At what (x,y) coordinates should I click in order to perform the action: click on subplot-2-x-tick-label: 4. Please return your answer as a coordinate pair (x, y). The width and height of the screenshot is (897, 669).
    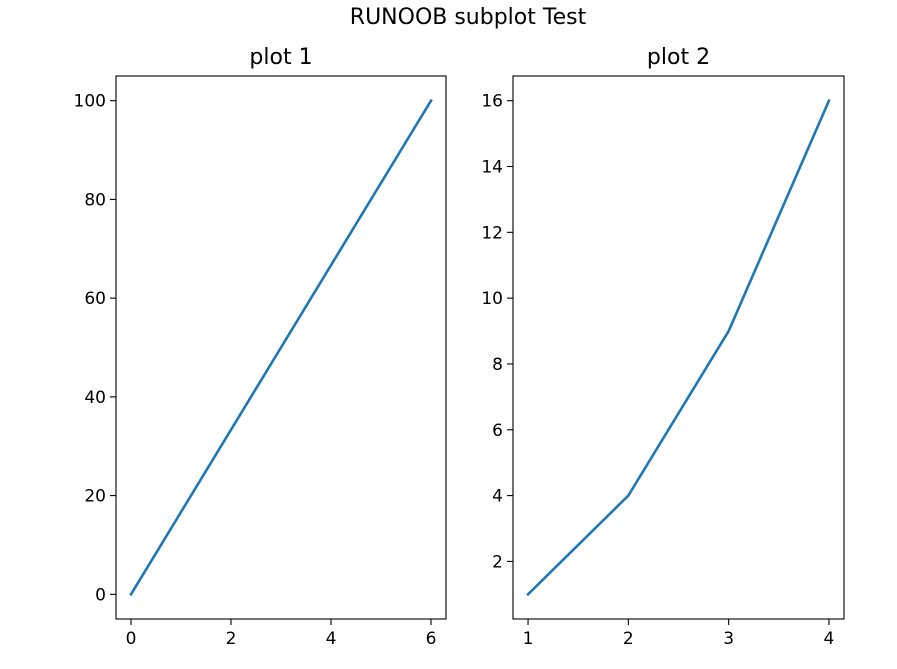
    Looking at the image, I should click on (829, 639).